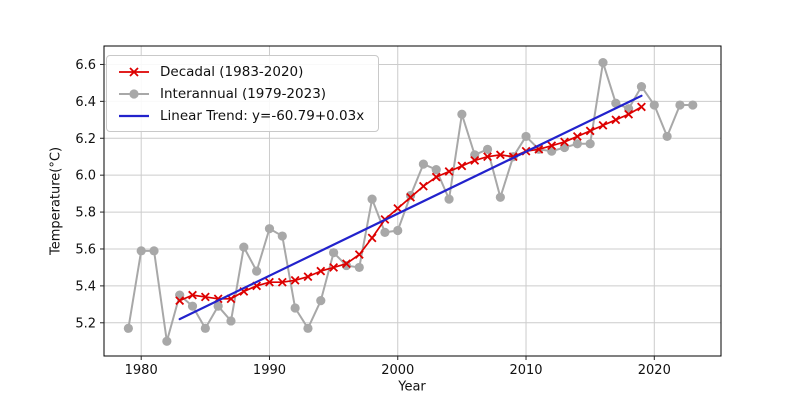 The width and height of the screenshot is (800, 400). What do you see at coordinates (397, 370) in the screenshot?
I see `x-tick-label: 2000` at bounding box center [397, 370].